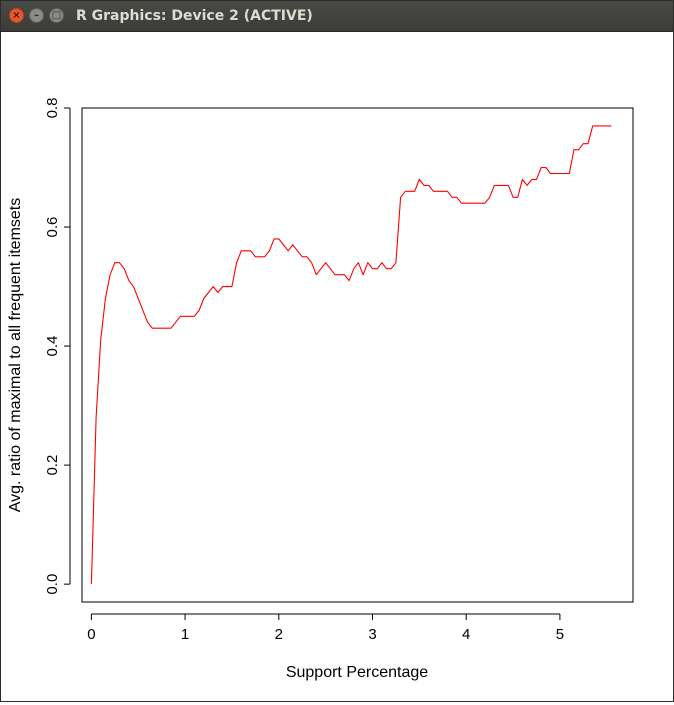 This screenshot has width=674, height=705. Describe the element at coordinates (91, 634) in the screenshot. I see `x-tick-label: 0` at that location.